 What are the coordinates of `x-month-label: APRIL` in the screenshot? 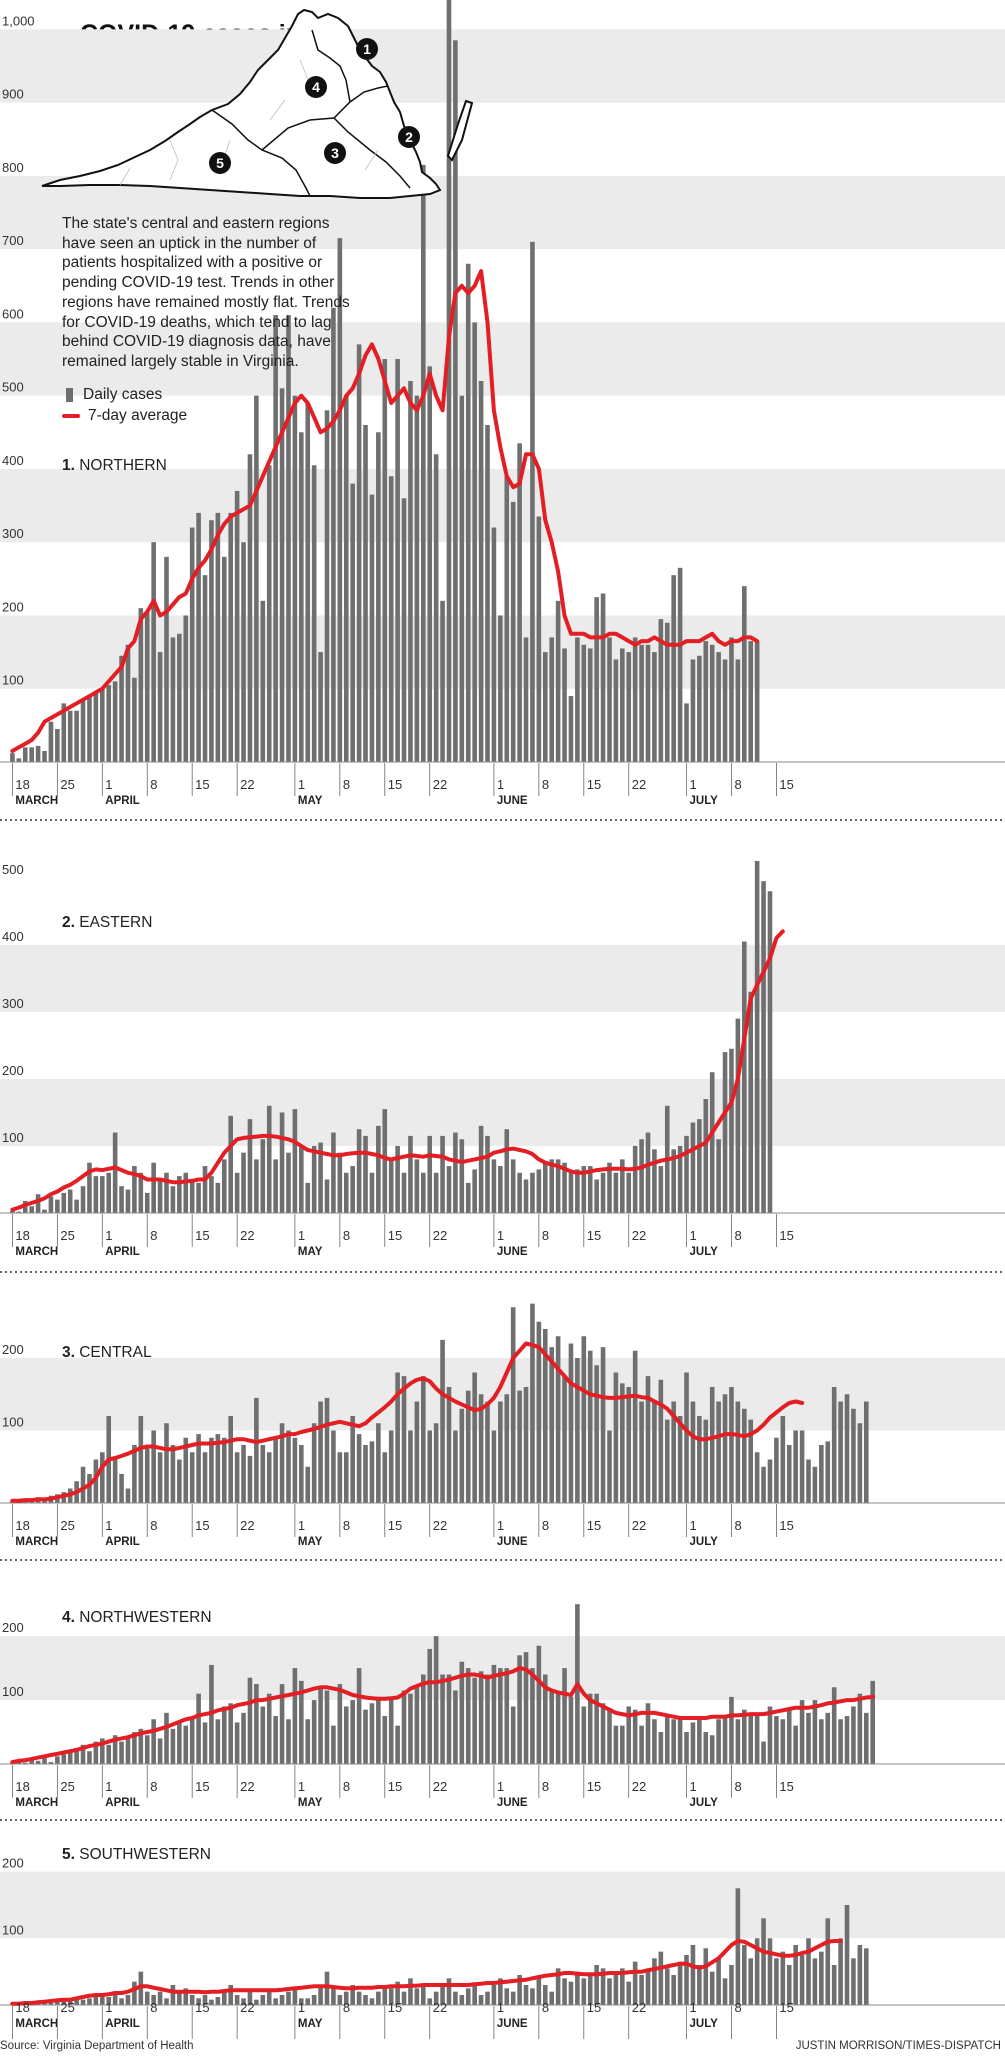 It's located at (122, 1803).